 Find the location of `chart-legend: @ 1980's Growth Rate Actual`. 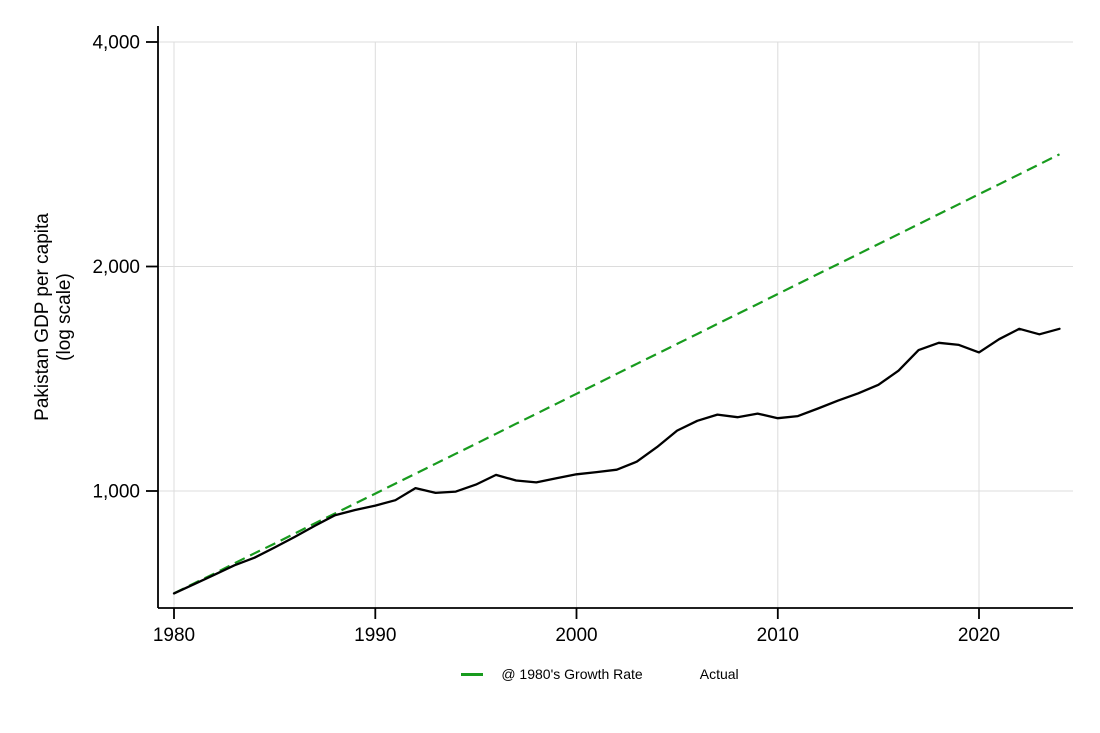

chart-legend: @ 1980's Growth Rate Actual is located at coordinates (600, 674).